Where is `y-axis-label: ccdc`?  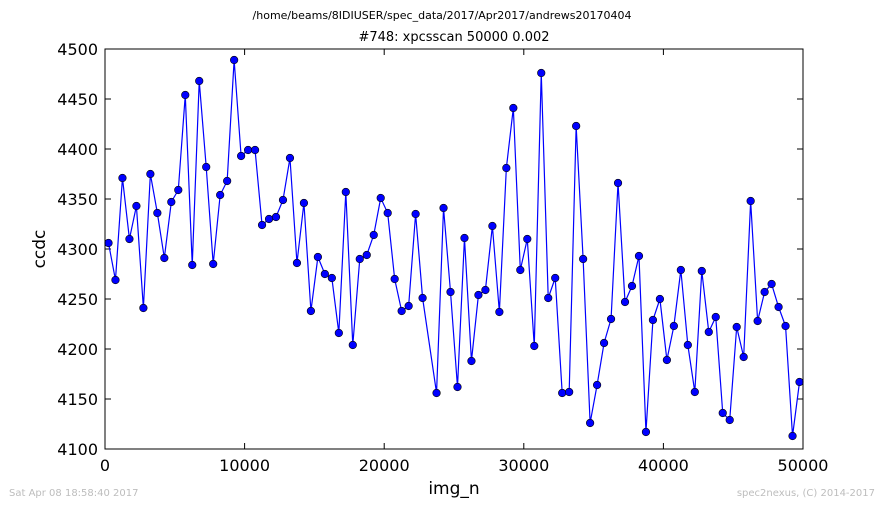
y-axis-label: ccdc is located at coordinates (40, 249).